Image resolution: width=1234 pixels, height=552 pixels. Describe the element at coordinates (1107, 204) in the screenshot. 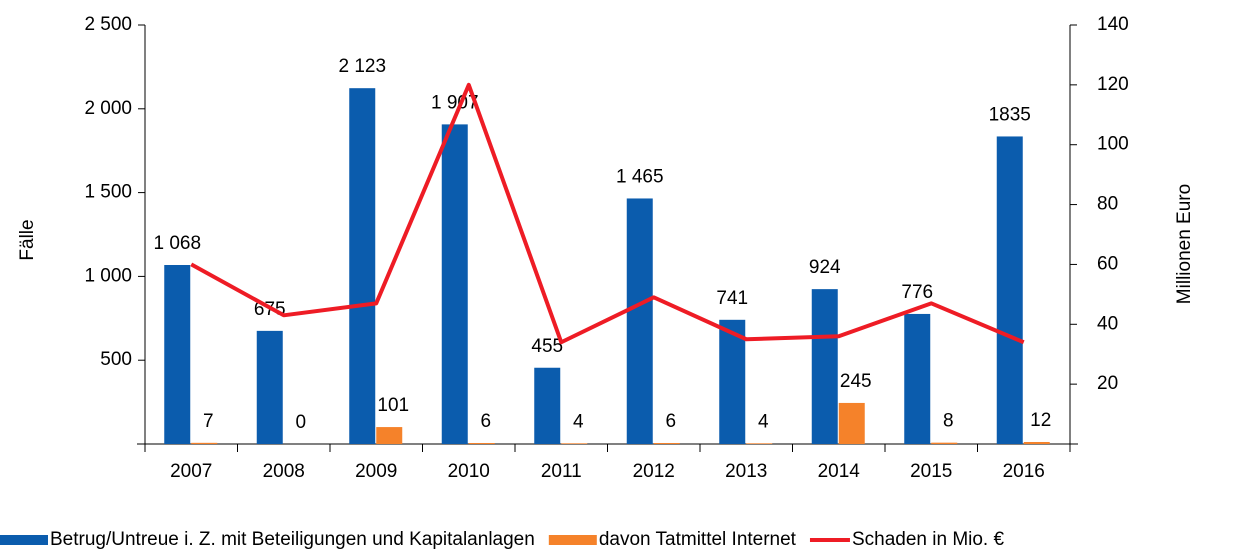

I see `y2-tick-label: 80` at that location.